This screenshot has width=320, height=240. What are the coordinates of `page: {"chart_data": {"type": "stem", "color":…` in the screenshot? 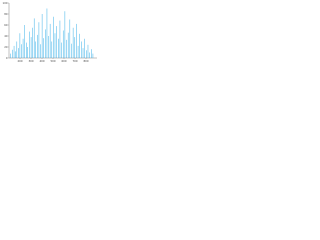 It's located at (50, 33).